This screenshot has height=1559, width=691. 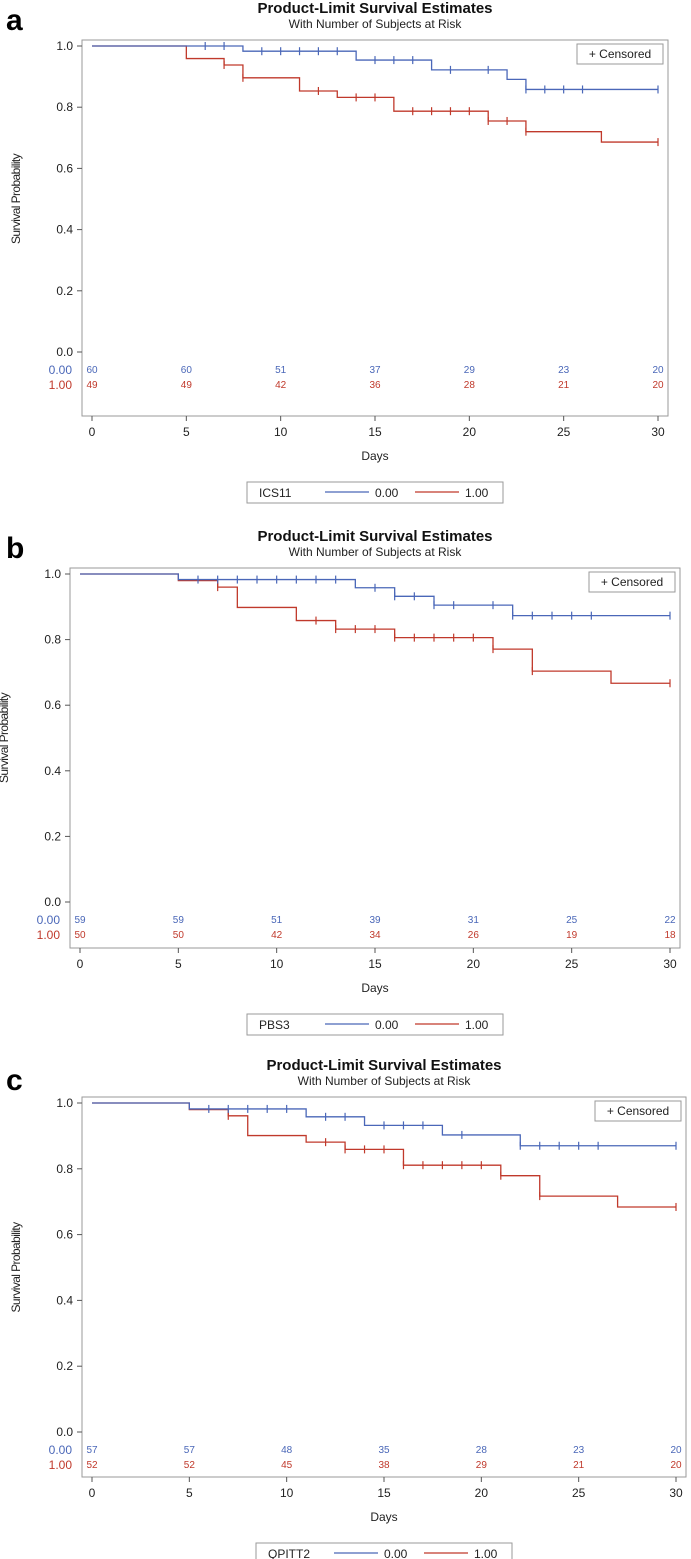 I want to click on legend-title: ICS11, so click(x=275, y=493).